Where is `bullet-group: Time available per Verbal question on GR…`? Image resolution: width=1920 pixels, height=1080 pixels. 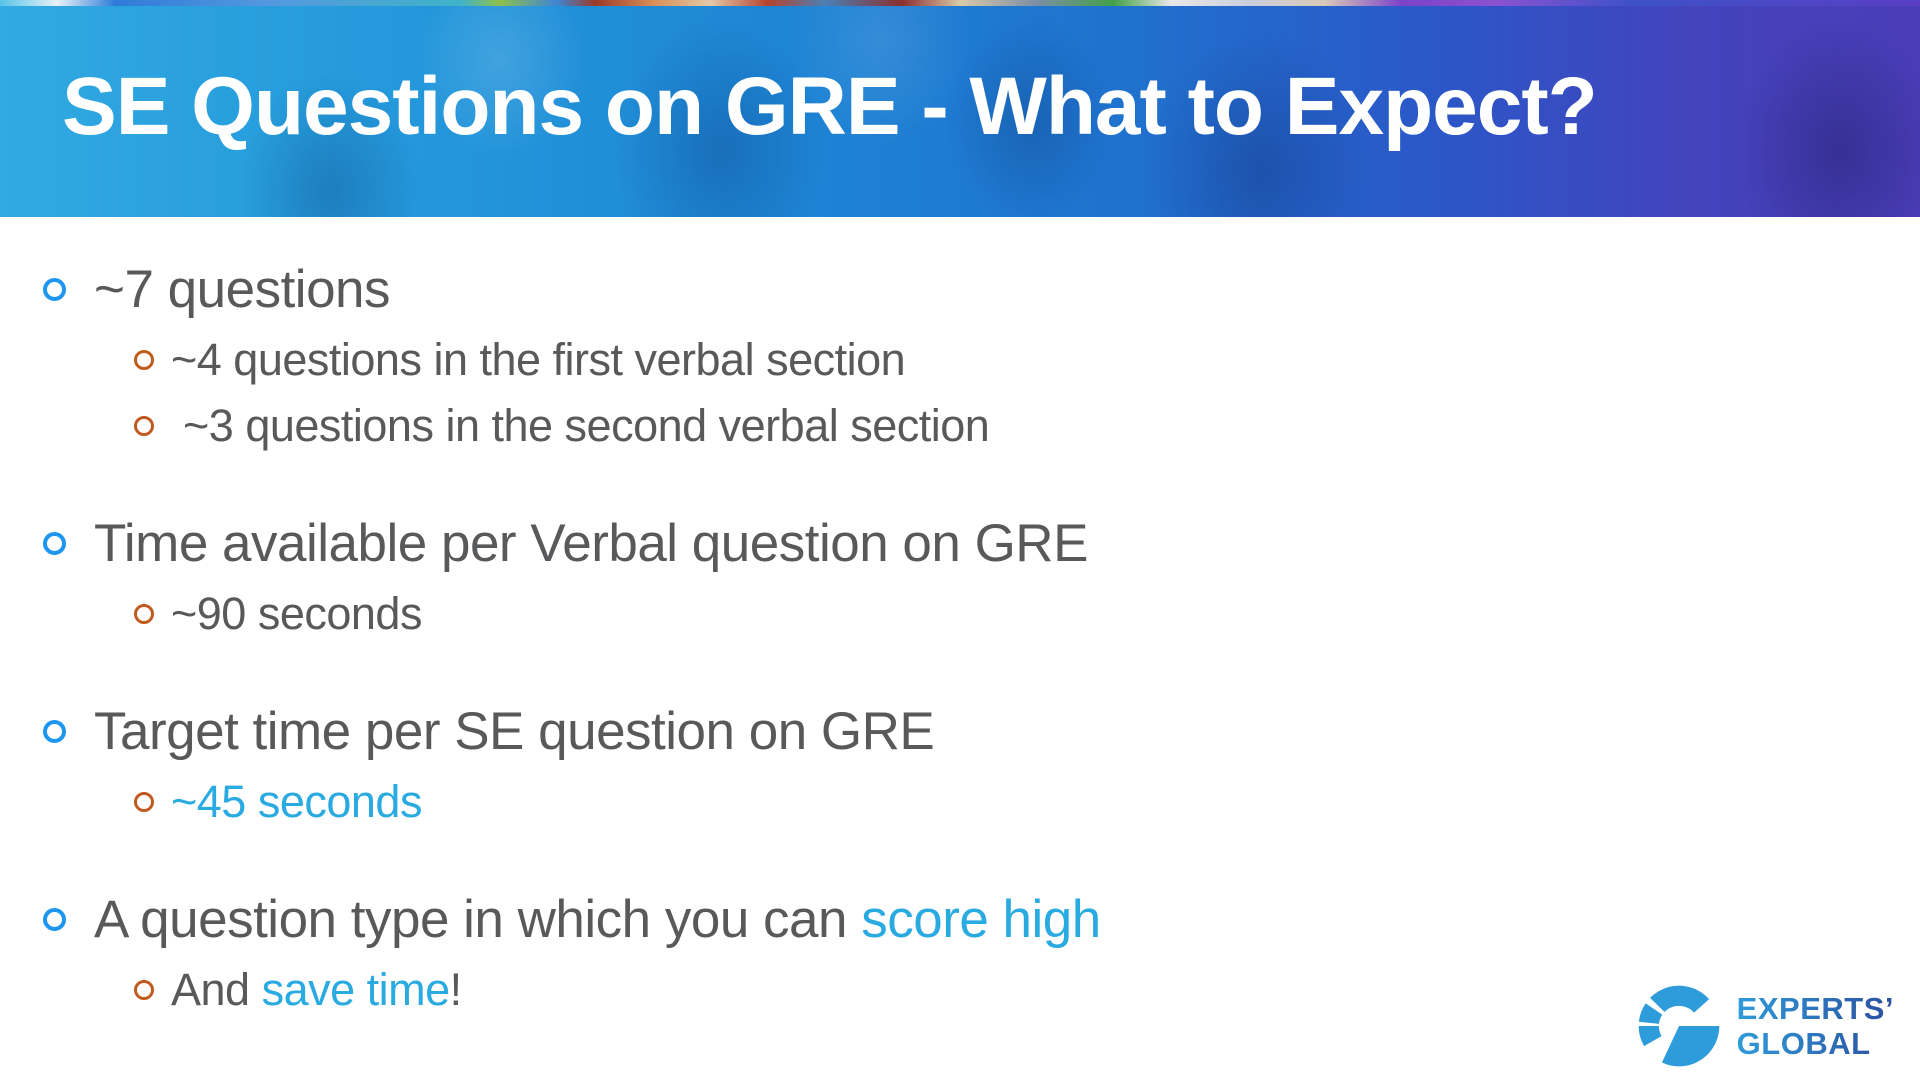
bullet-group: Time available per Verbal question on GR… is located at coordinates (960, 577).